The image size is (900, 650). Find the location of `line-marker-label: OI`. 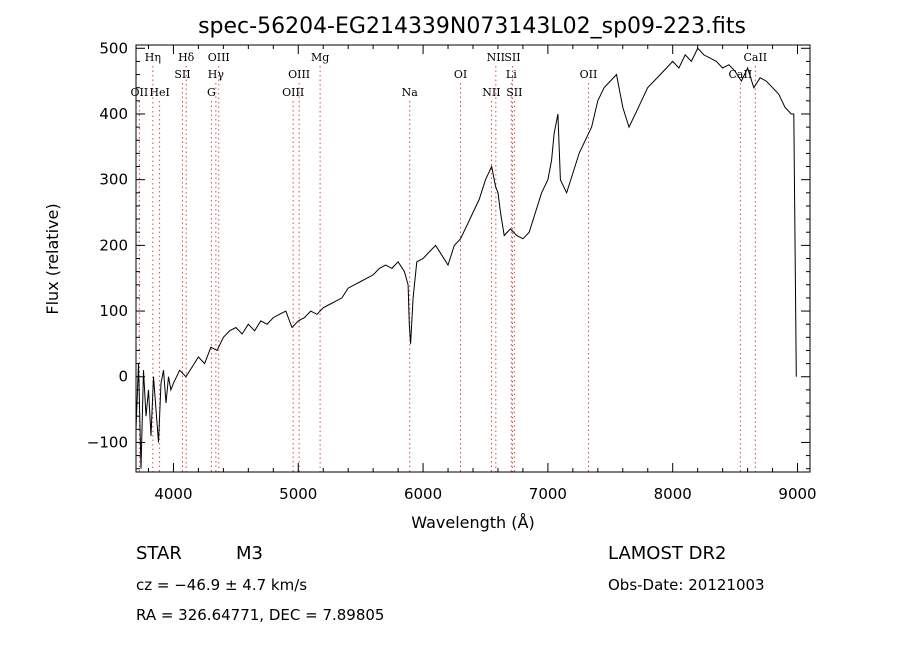

line-marker-label: OI is located at coordinates (460, 74).